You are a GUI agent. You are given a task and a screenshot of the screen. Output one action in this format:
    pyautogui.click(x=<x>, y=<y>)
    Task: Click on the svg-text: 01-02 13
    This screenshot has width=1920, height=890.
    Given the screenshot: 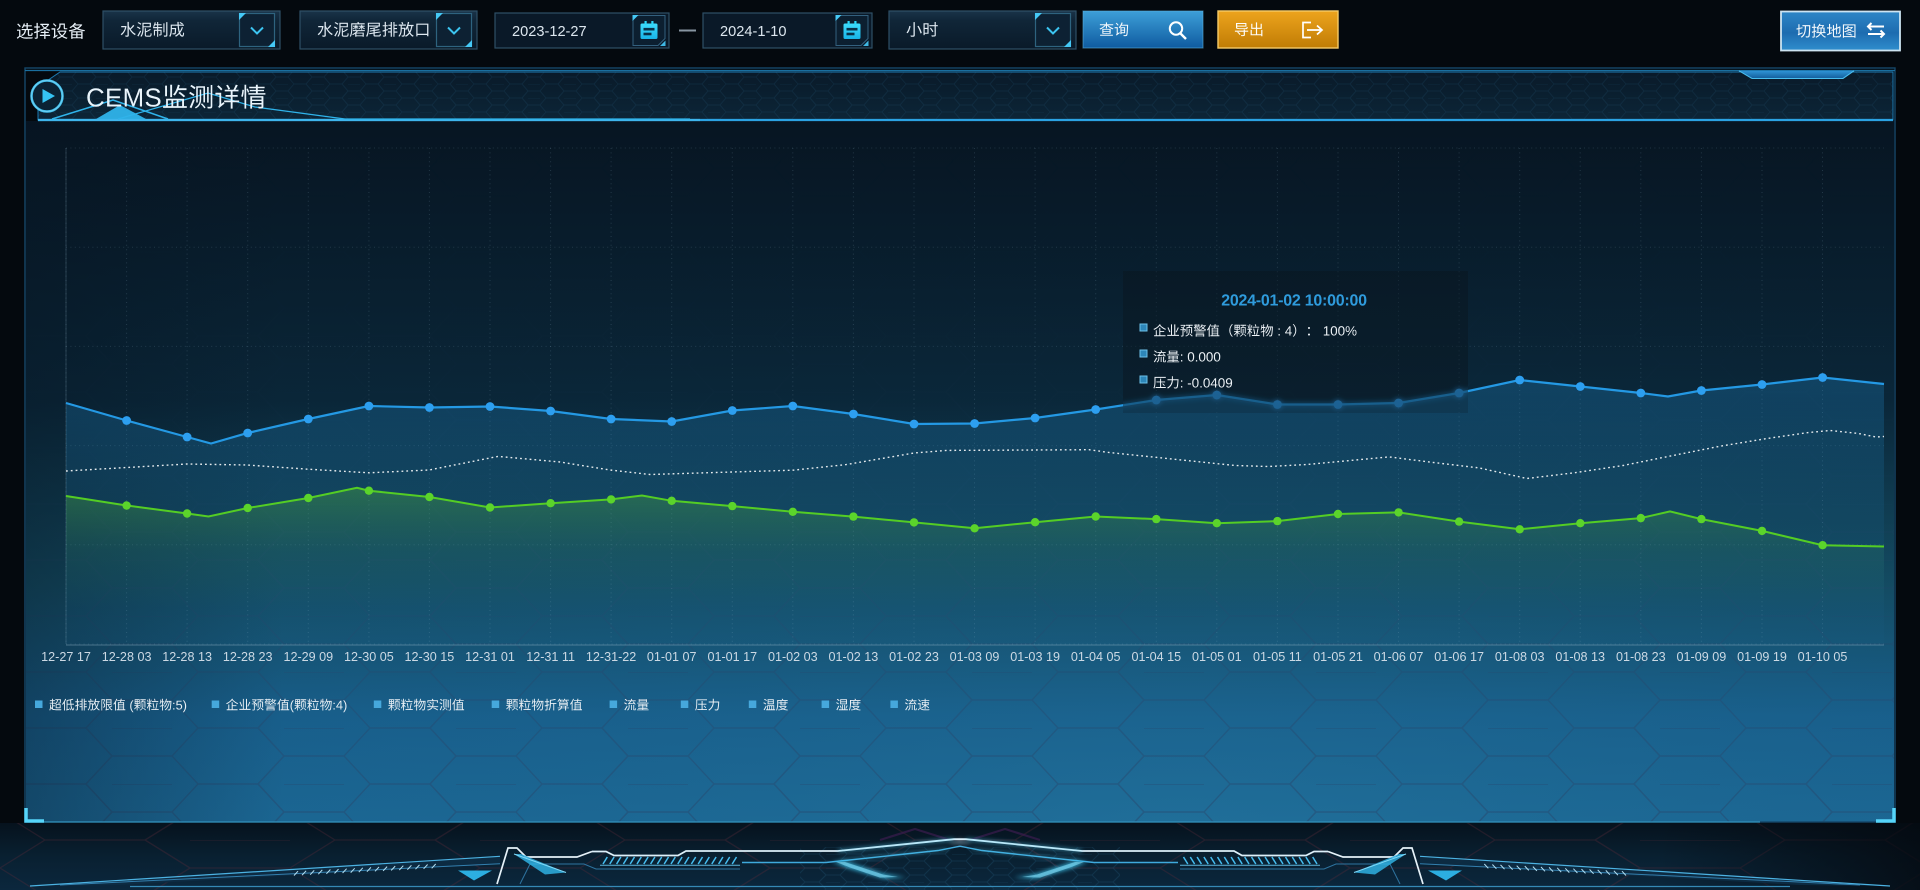 What is the action you would take?
    pyautogui.click(x=854, y=657)
    